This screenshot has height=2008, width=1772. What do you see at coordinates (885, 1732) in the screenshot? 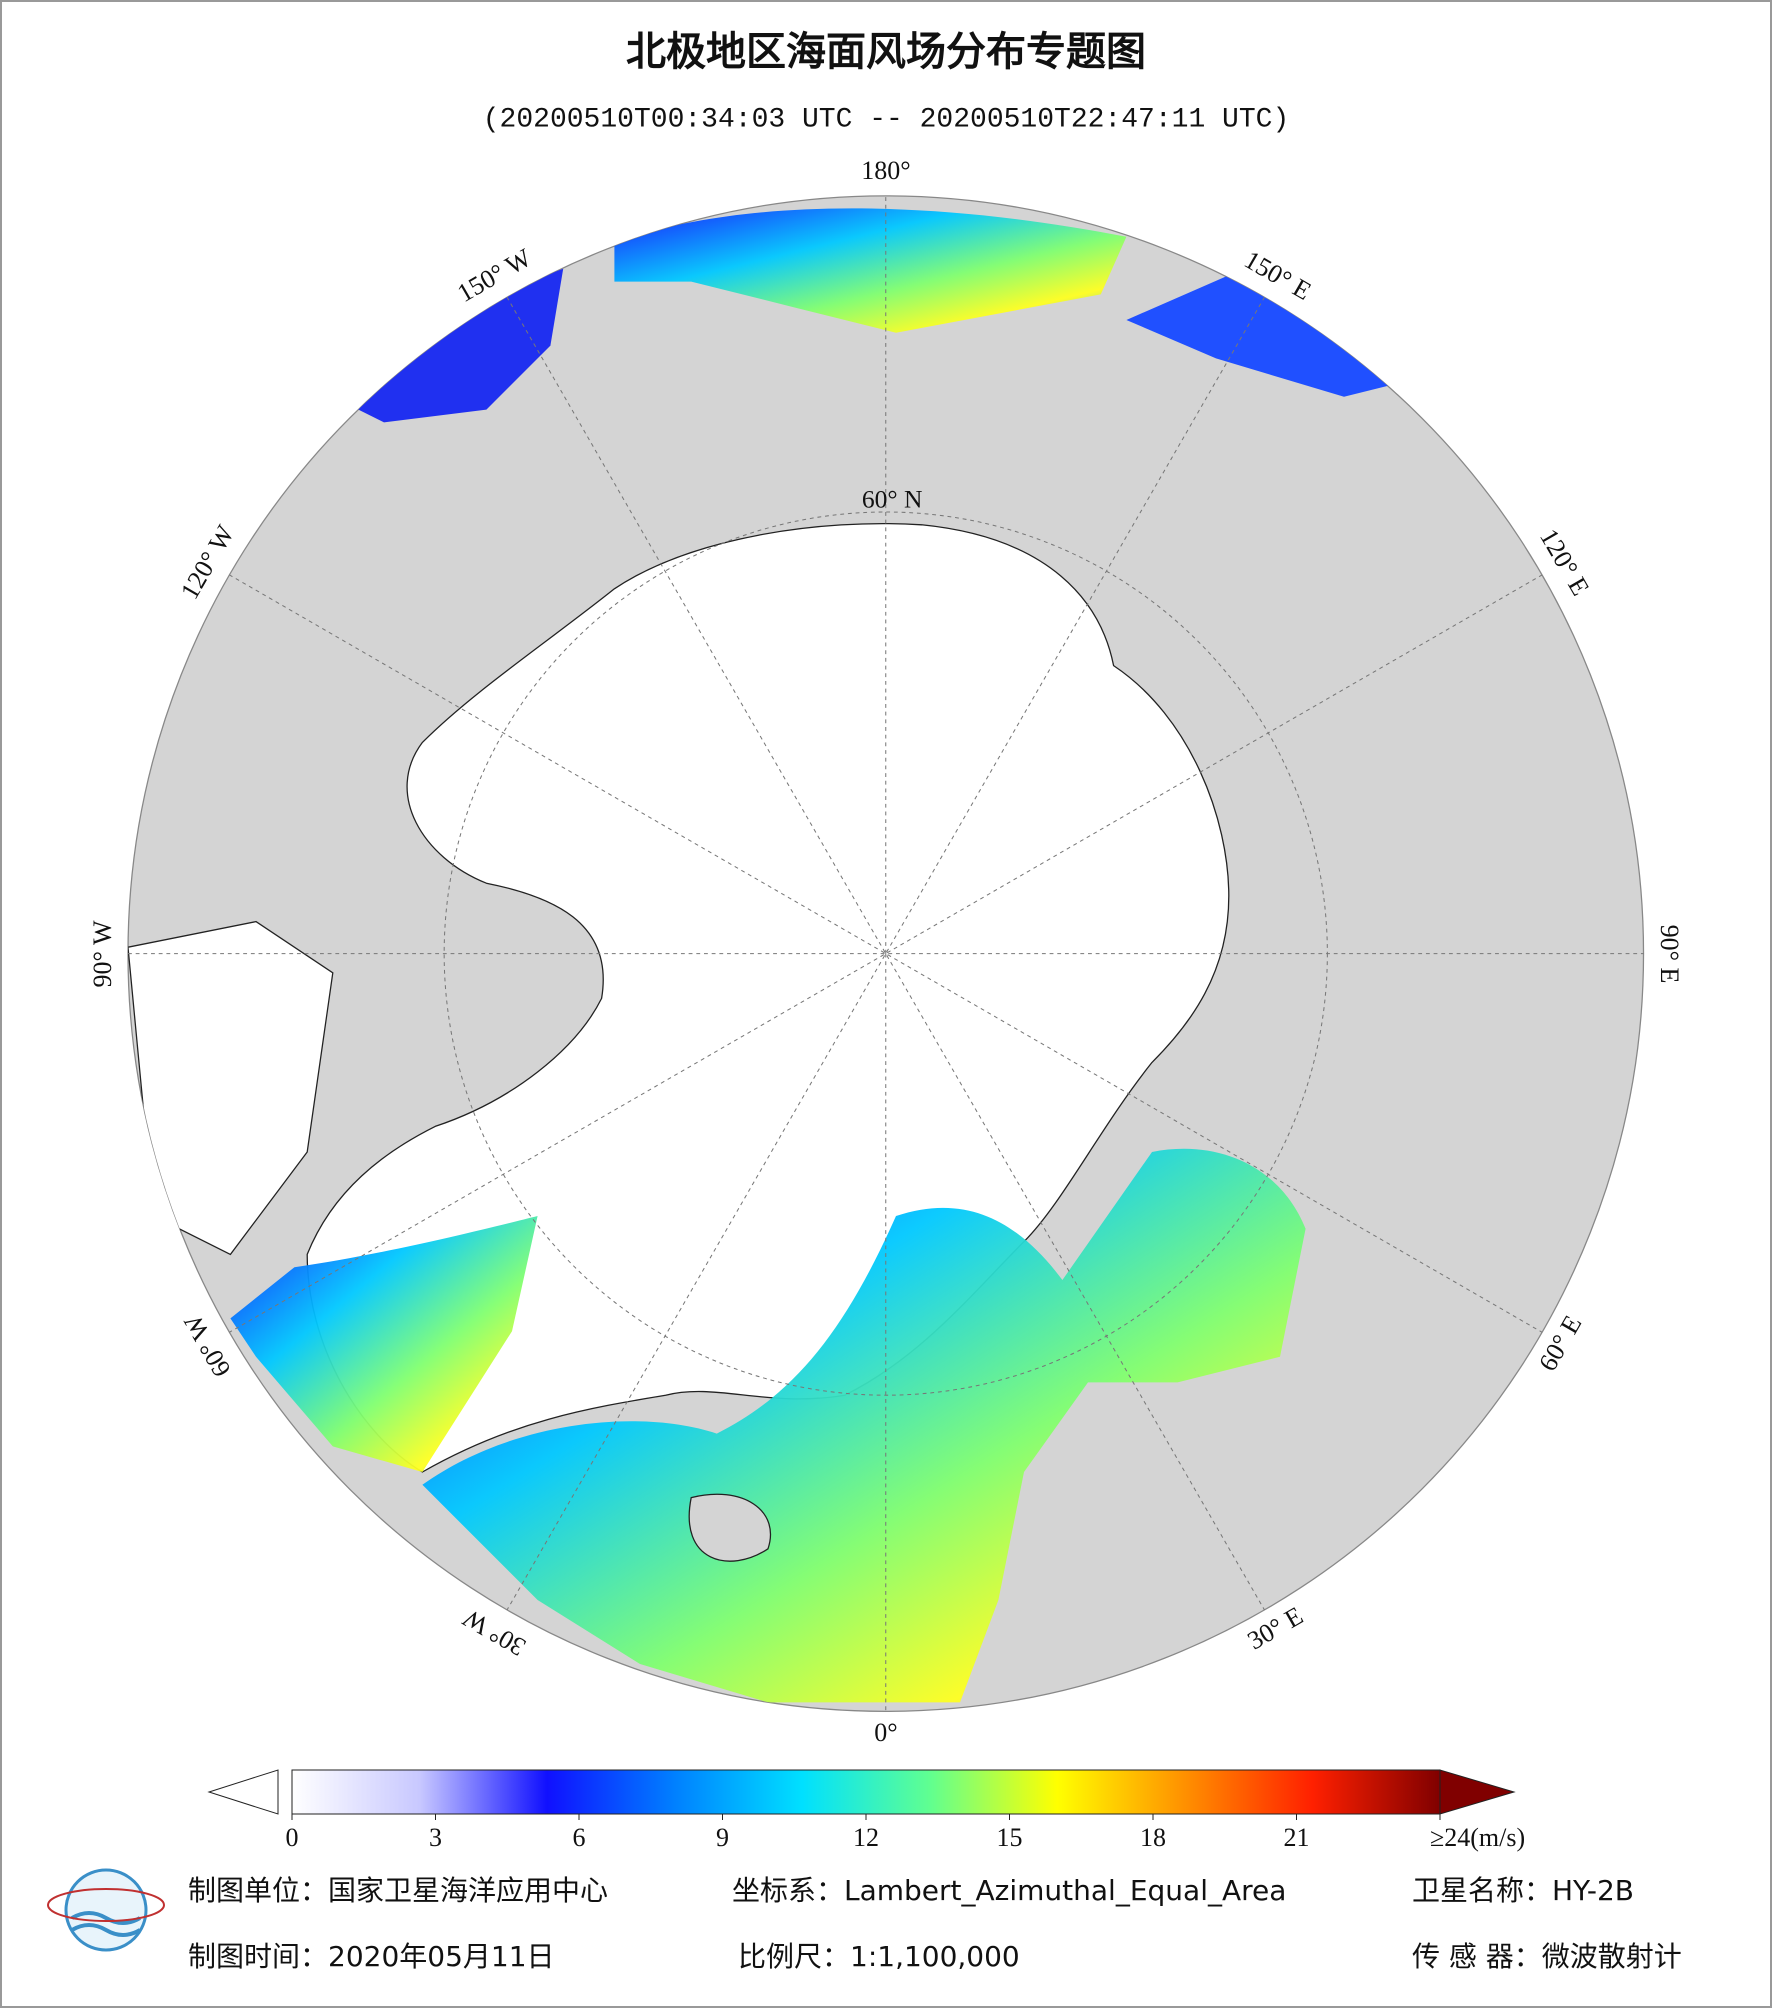
I see `lon-label: 0°` at bounding box center [885, 1732].